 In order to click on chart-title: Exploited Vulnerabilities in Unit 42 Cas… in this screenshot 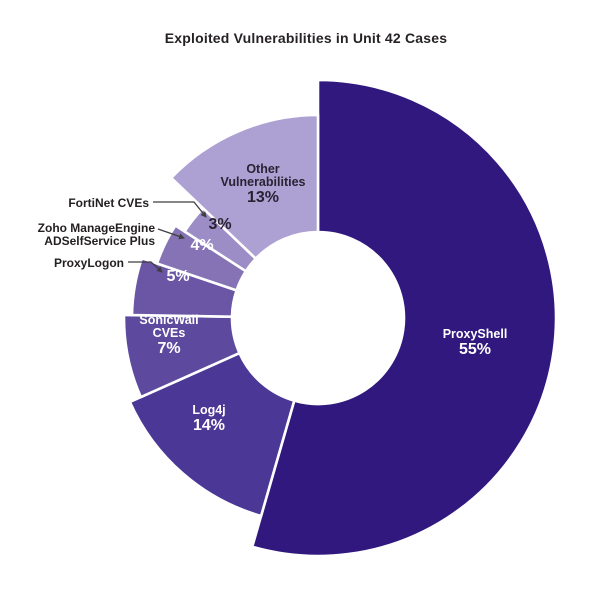, I will do `click(306, 38)`.